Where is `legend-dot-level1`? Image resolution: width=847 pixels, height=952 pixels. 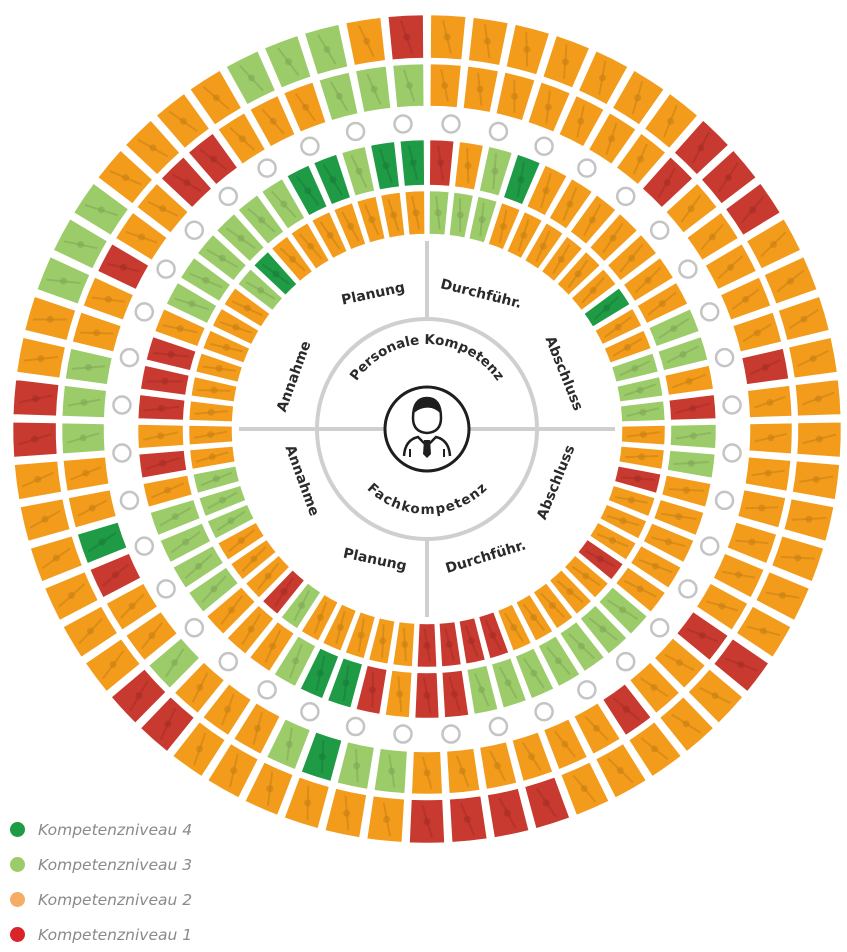
legend-dot-level1 is located at coordinates (17, 934).